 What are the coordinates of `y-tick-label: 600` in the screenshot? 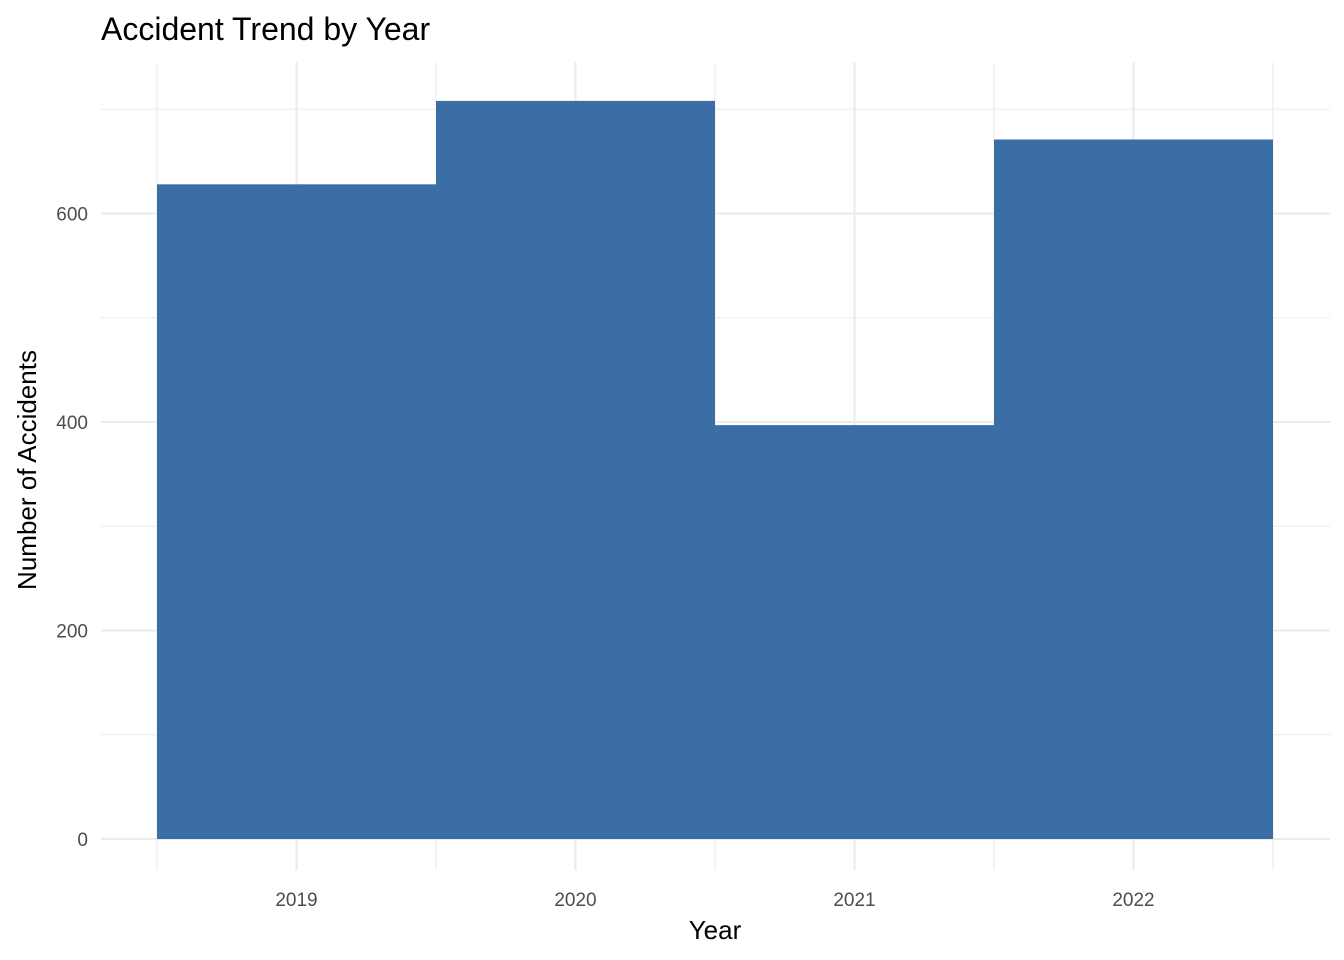 It's located at (72, 215).